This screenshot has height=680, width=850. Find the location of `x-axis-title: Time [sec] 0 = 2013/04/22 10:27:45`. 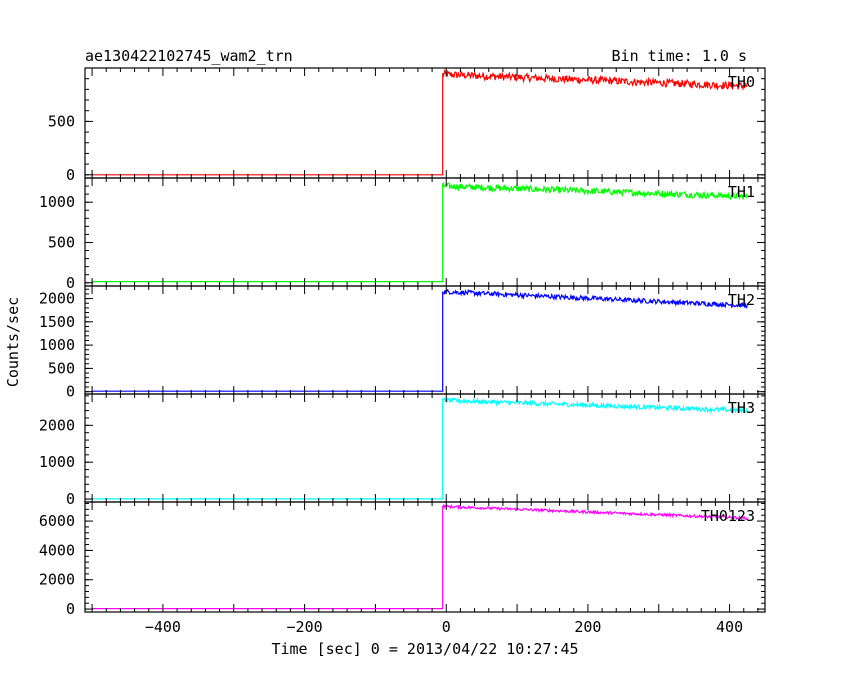

x-axis-title: Time [sec] 0 = 2013/04/22 10:27:45 is located at coordinates (424, 649).